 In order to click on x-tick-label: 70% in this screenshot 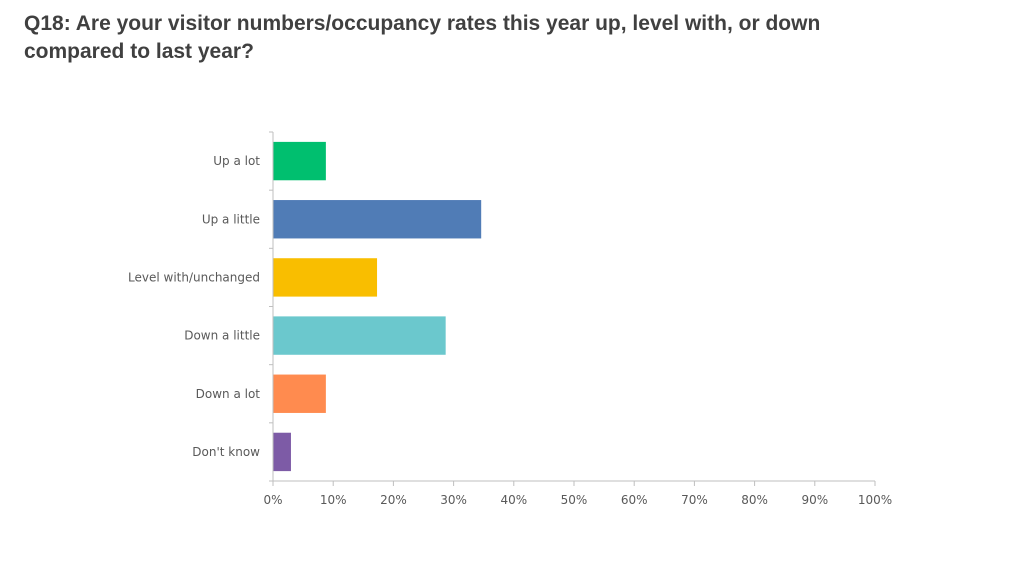, I will do `click(694, 500)`.